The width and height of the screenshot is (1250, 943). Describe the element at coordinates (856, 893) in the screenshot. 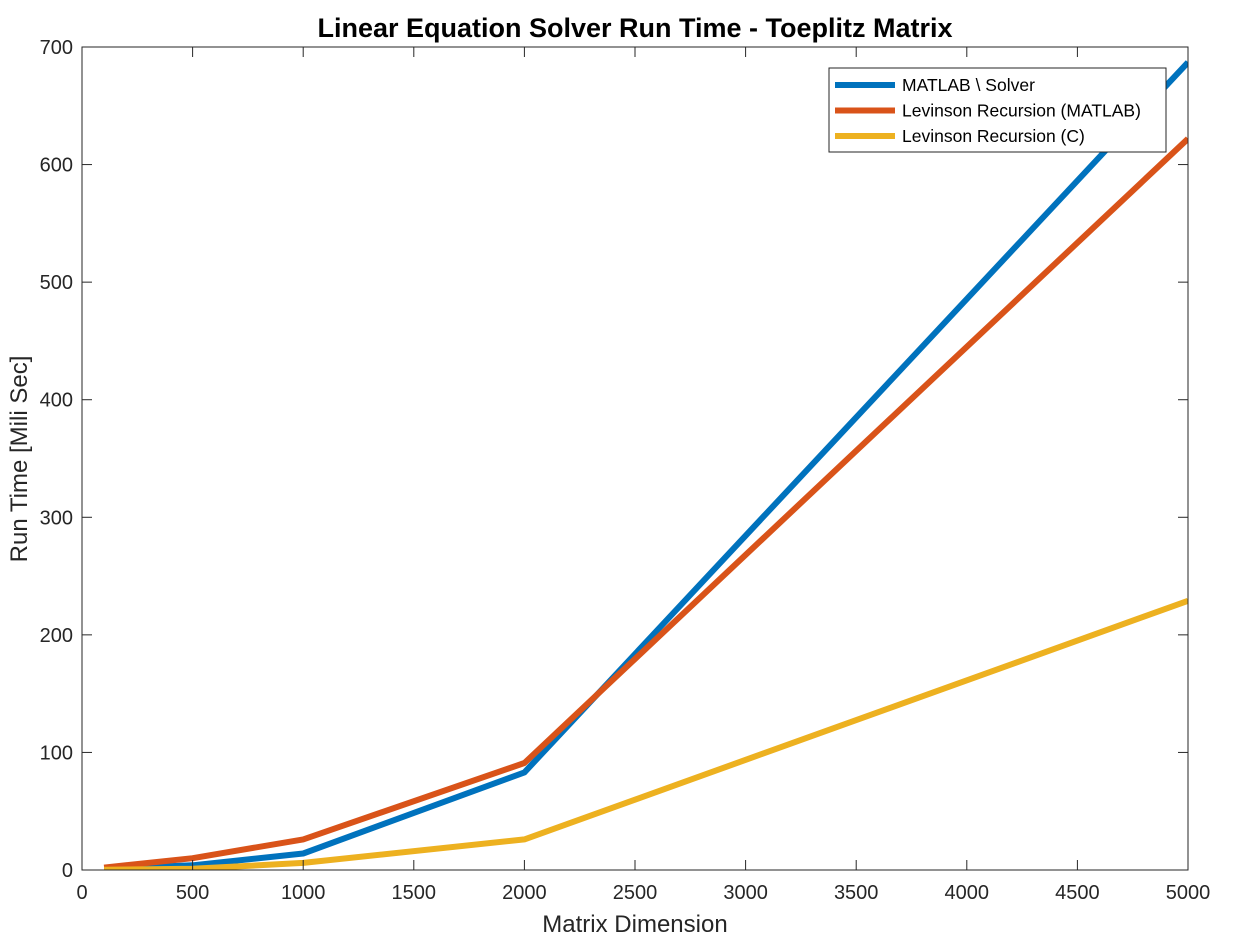

I see `x-tick-label: 3500` at that location.